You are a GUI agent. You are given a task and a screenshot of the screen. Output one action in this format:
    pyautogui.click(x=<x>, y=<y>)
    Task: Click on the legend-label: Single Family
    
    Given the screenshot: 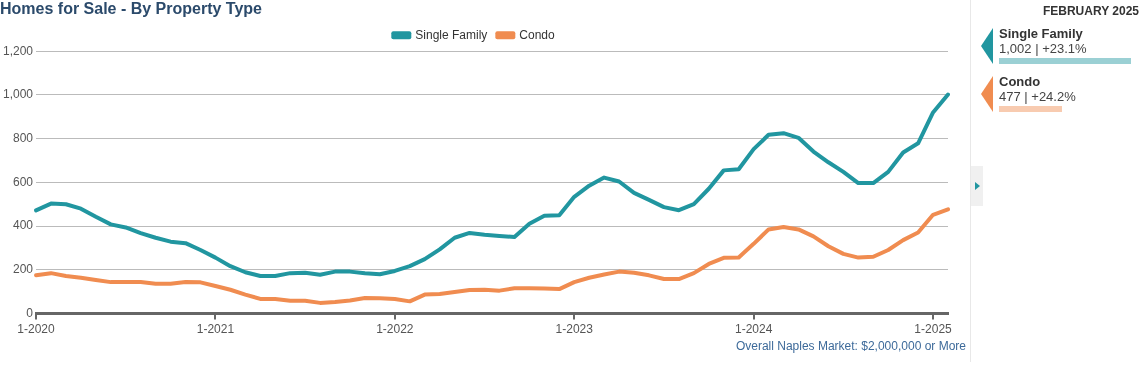 What is the action you would take?
    pyautogui.click(x=451, y=34)
    